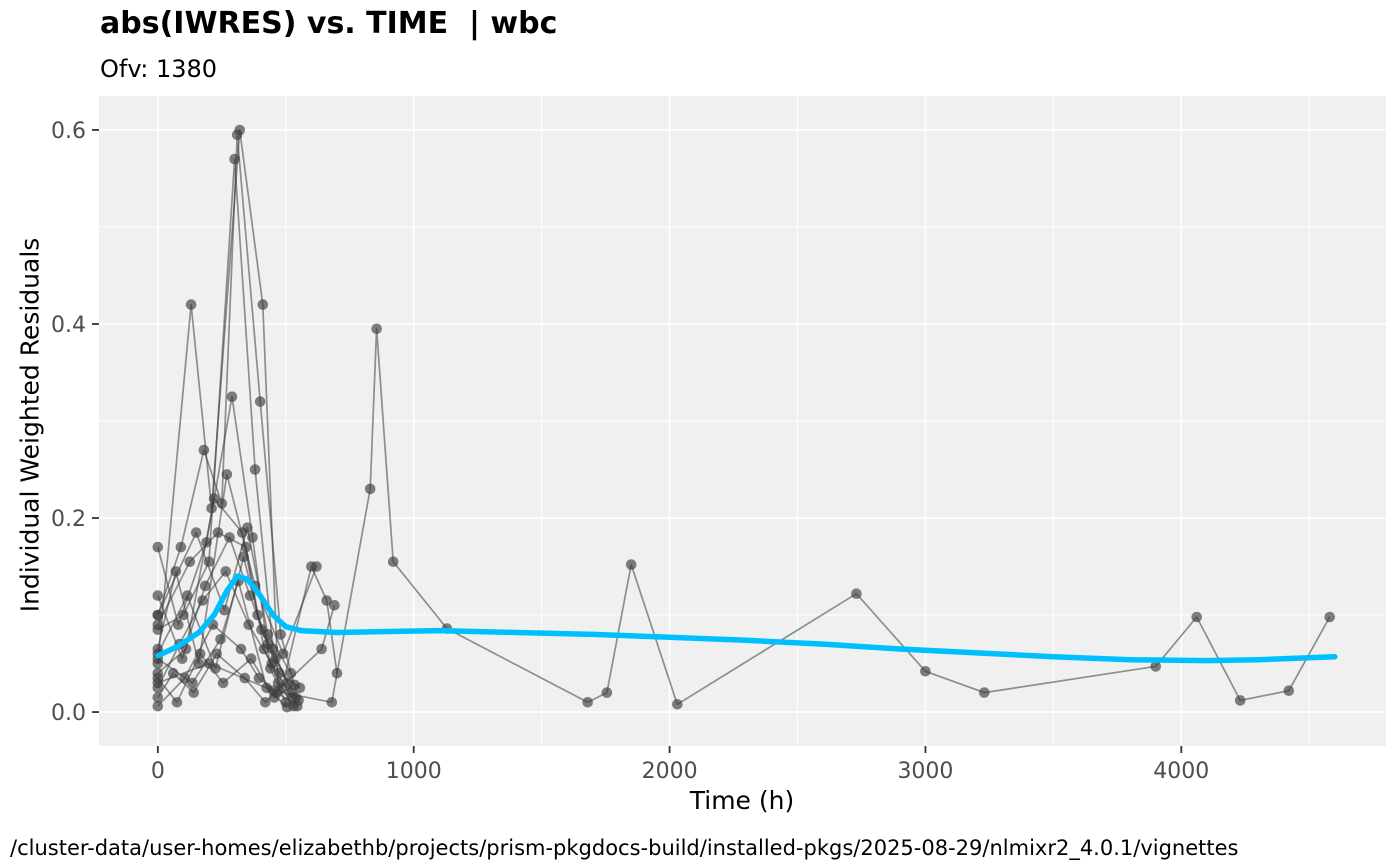 This screenshot has height=865, width=1400. What do you see at coordinates (1181, 771) in the screenshot?
I see `x-tick-label: 4000` at bounding box center [1181, 771].